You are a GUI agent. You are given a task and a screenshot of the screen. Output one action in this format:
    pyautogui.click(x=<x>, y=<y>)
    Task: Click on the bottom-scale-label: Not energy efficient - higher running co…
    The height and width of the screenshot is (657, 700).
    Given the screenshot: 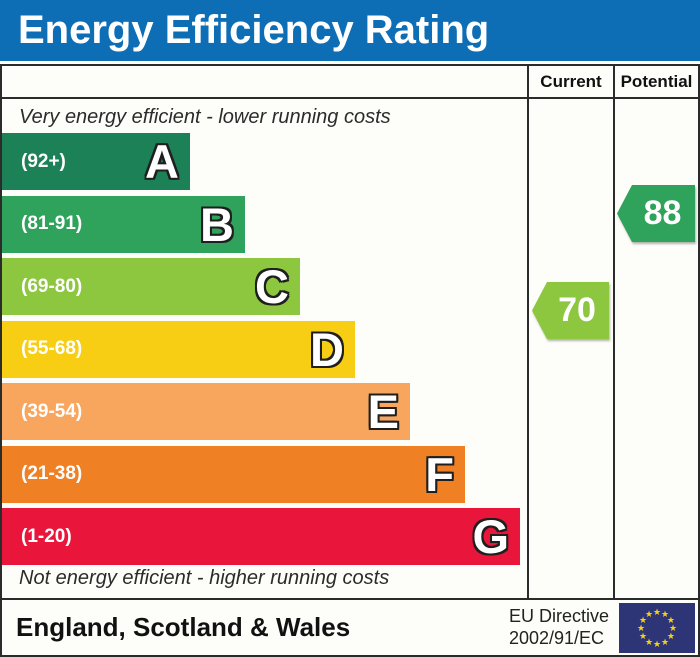 What is the action you would take?
    pyautogui.click(x=204, y=578)
    